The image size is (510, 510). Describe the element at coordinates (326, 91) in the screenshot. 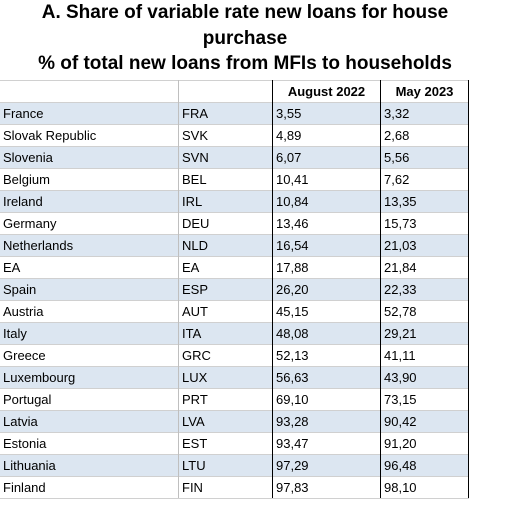

I see `header-cell: August 2022` at that location.